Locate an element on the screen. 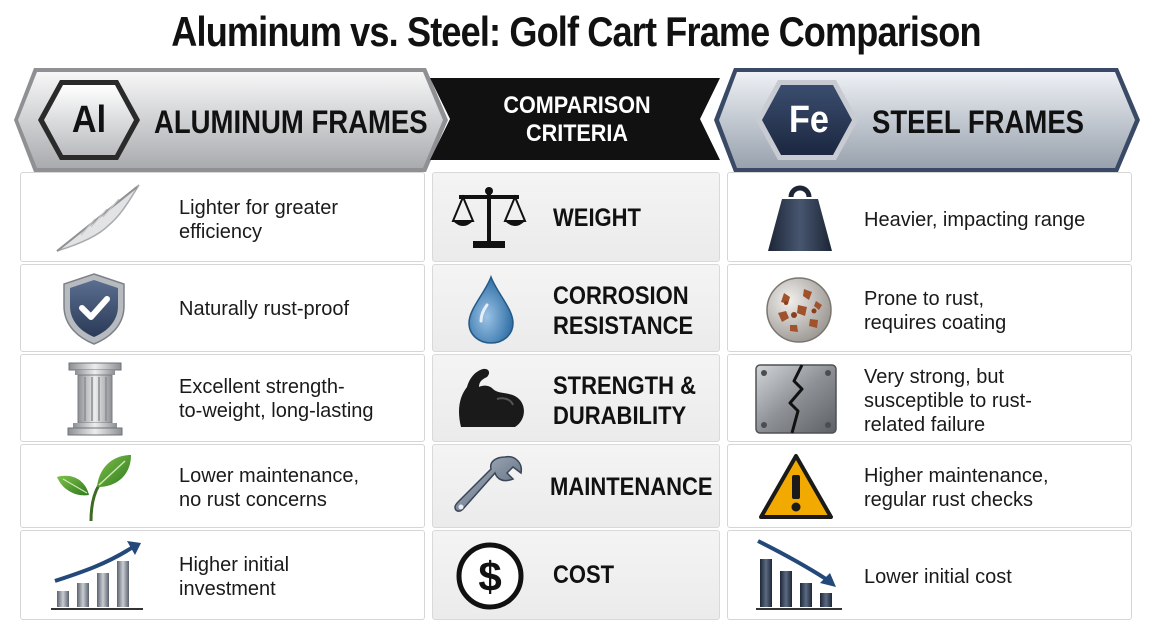  criteria-header-line-1: COMPARISON is located at coordinates (577, 105).